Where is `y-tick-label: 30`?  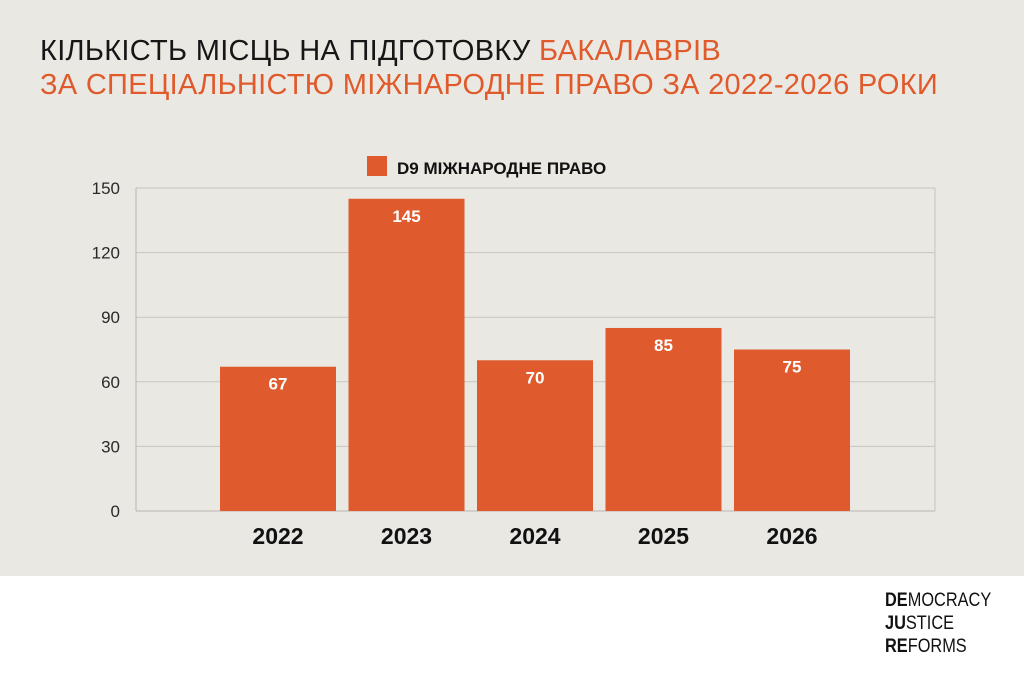 y-tick-label: 30 is located at coordinates (110, 446).